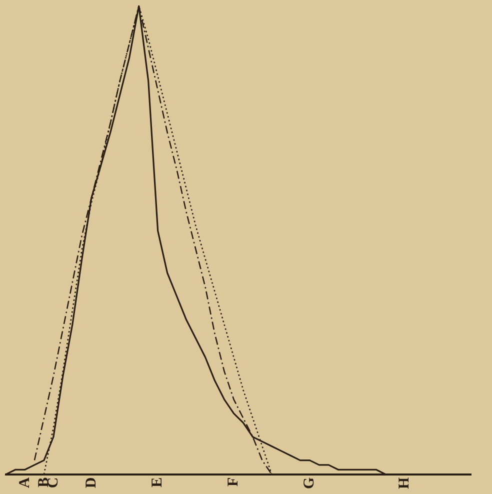 This screenshot has width=492, height=494. What do you see at coordinates (24, 482) in the screenshot?
I see `x-tick-label: A` at bounding box center [24, 482].